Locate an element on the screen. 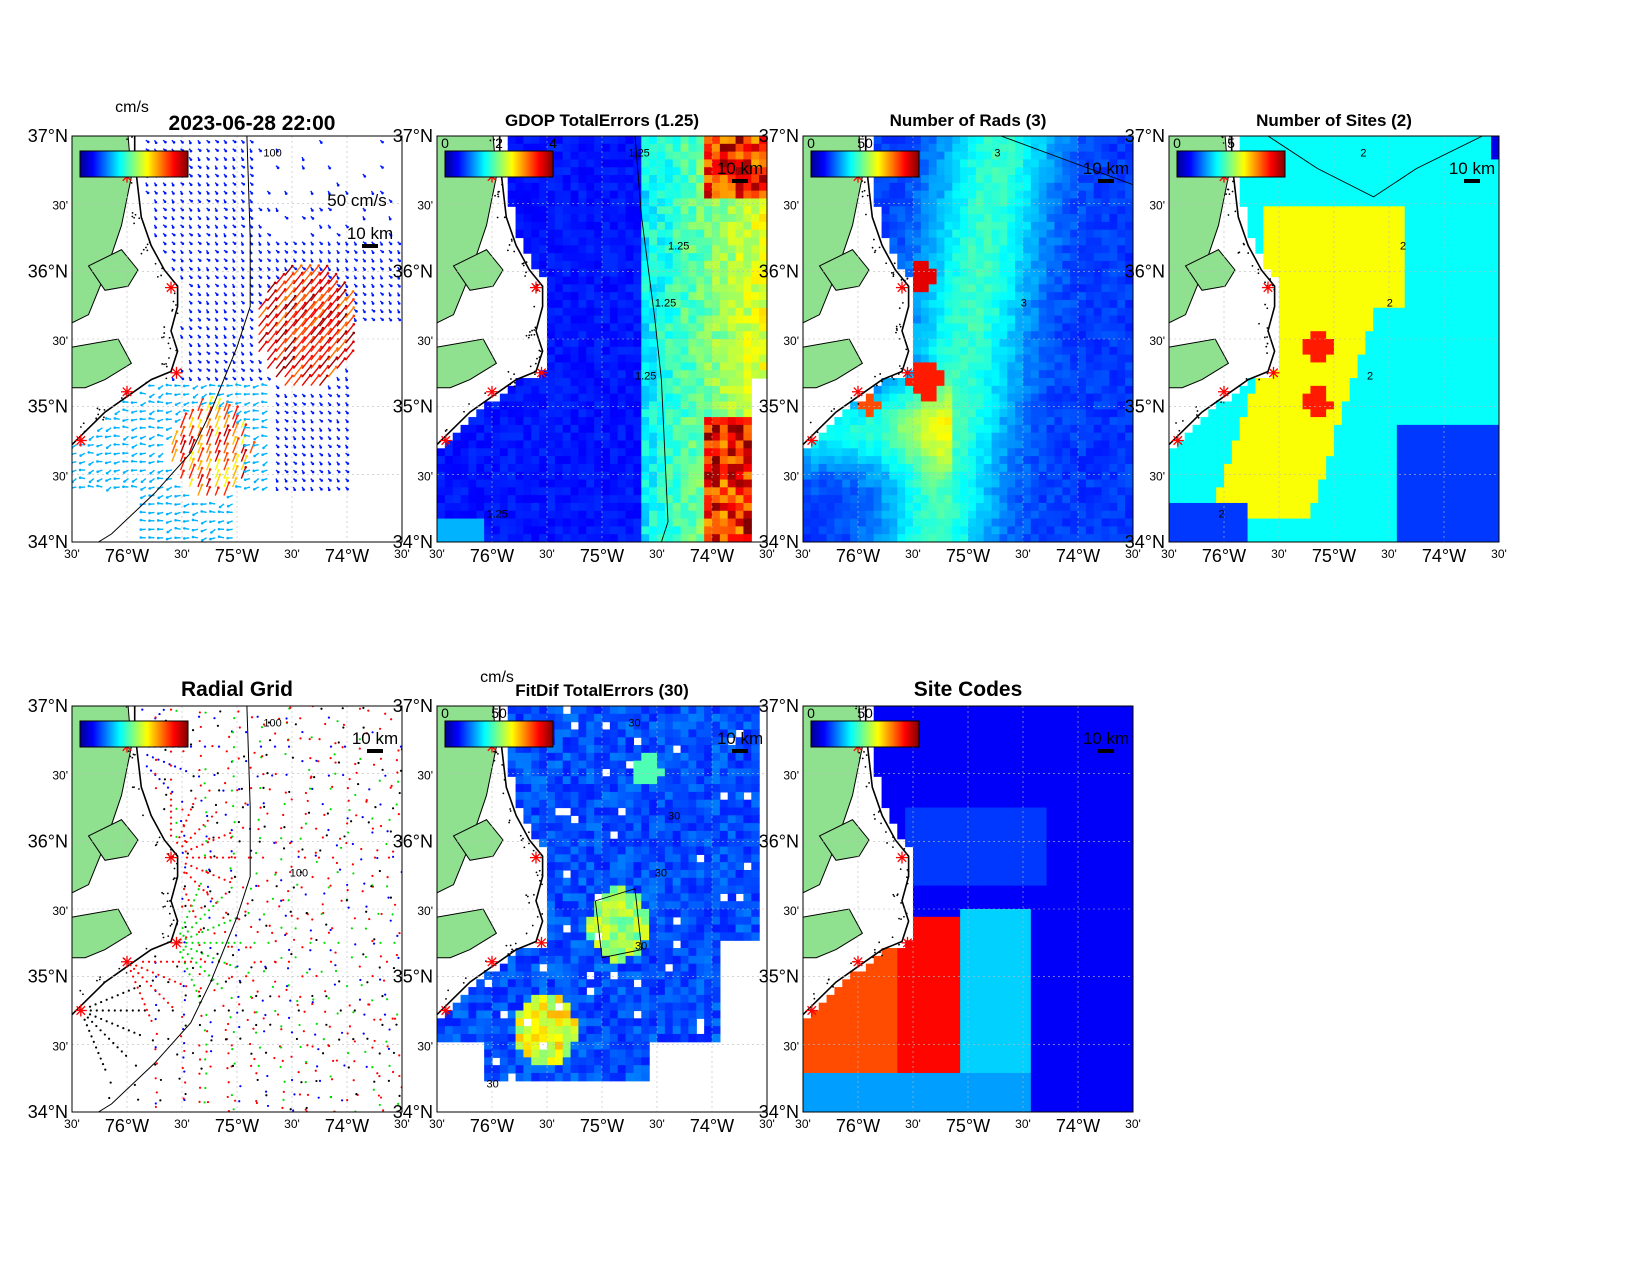 The image size is (1650, 1275). lon-tick-label: 75°W is located at coordinates (237, 556).